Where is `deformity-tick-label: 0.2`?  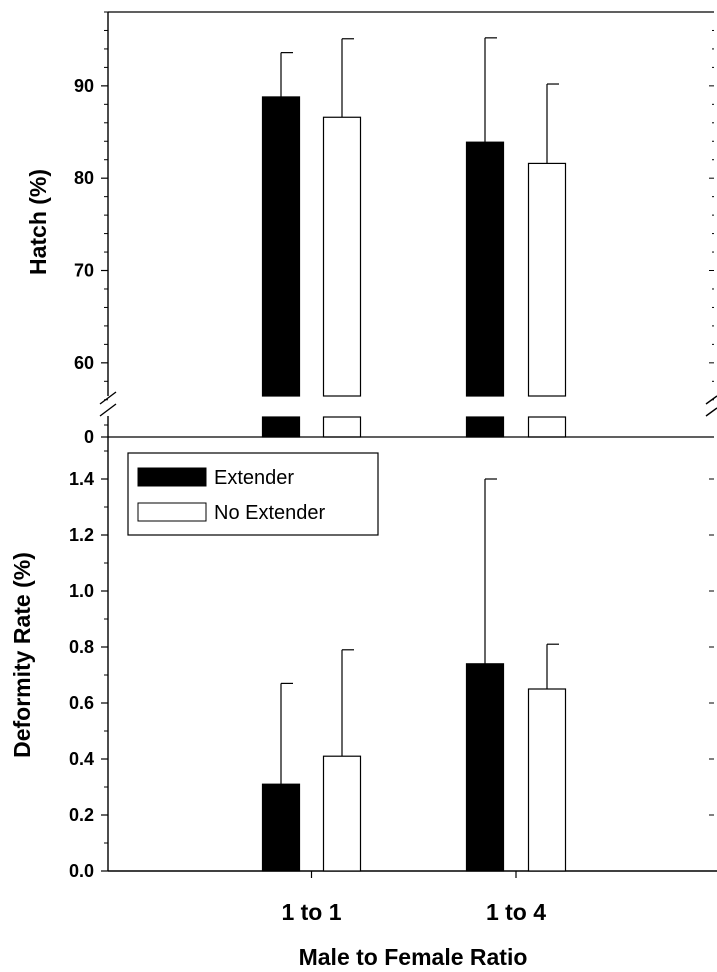
deformity-tick-label: 0.2 is located at coordinates (81, 815).